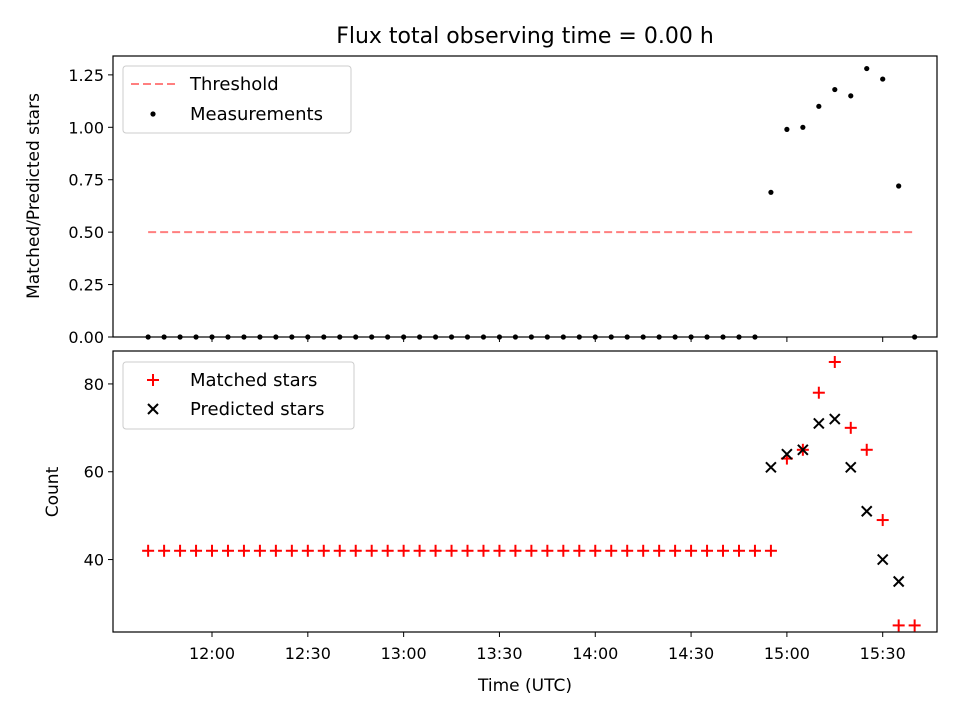 The image size is (960, 720). I want to click on top-y-axis-label: Matched/Predicted stars, so click(34, 196).